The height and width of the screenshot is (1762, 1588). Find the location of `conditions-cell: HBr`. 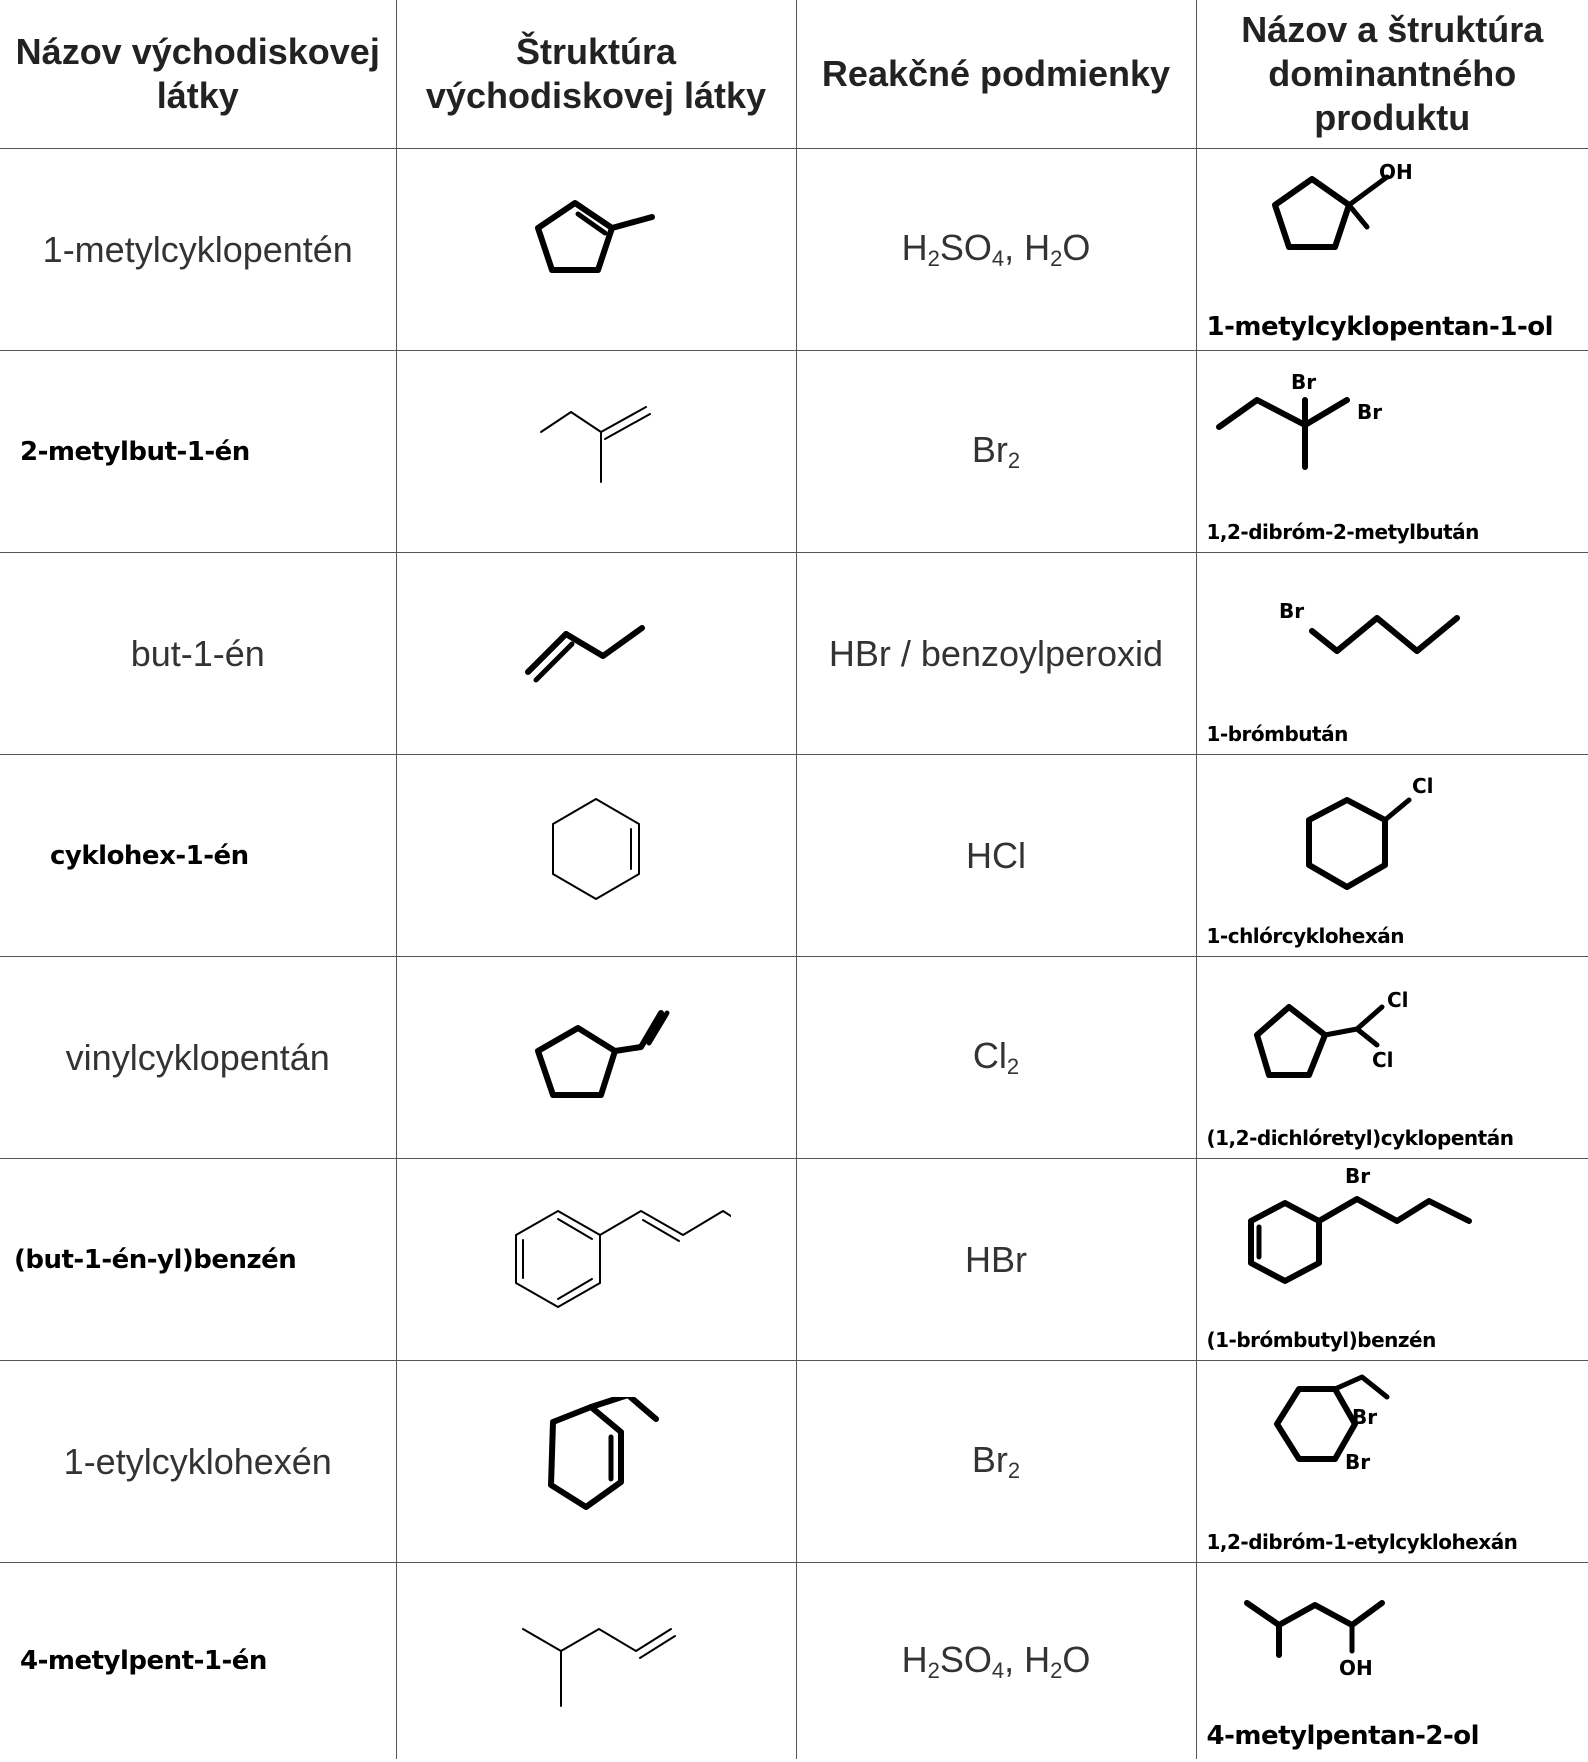

conditions-cell: HBr is located at coordinates (996, 1259).